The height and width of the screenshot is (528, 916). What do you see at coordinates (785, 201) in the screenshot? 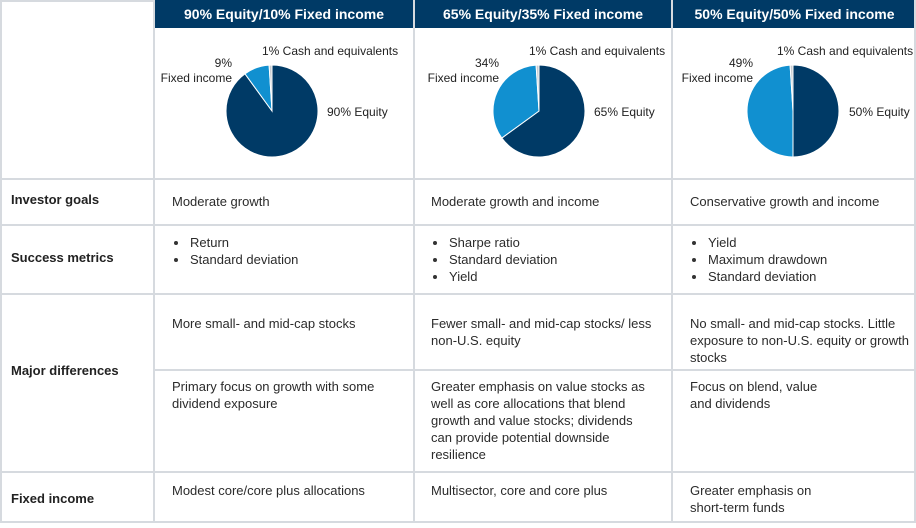
I see `investor-goals-cell: Conservative growth and income` at bounding box center [785, 201].